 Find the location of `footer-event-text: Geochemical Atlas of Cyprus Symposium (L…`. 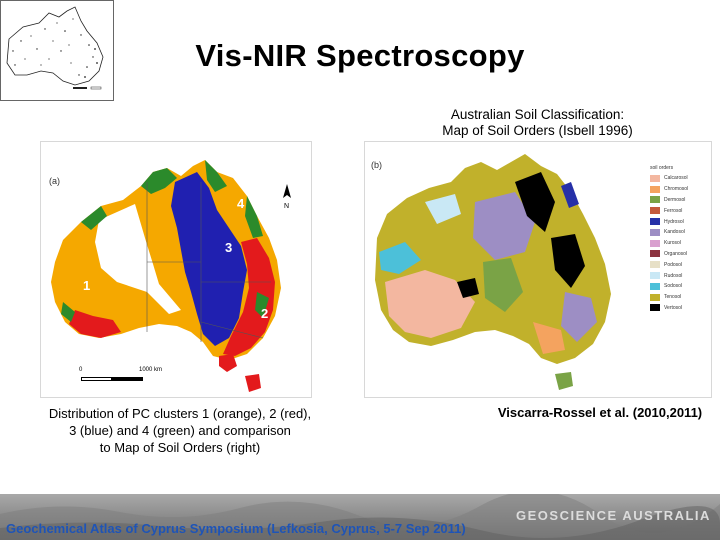

footer-event-text: Geochemical Atlas of Cyprus Symposium (L… is located at coordinates (236, 528).